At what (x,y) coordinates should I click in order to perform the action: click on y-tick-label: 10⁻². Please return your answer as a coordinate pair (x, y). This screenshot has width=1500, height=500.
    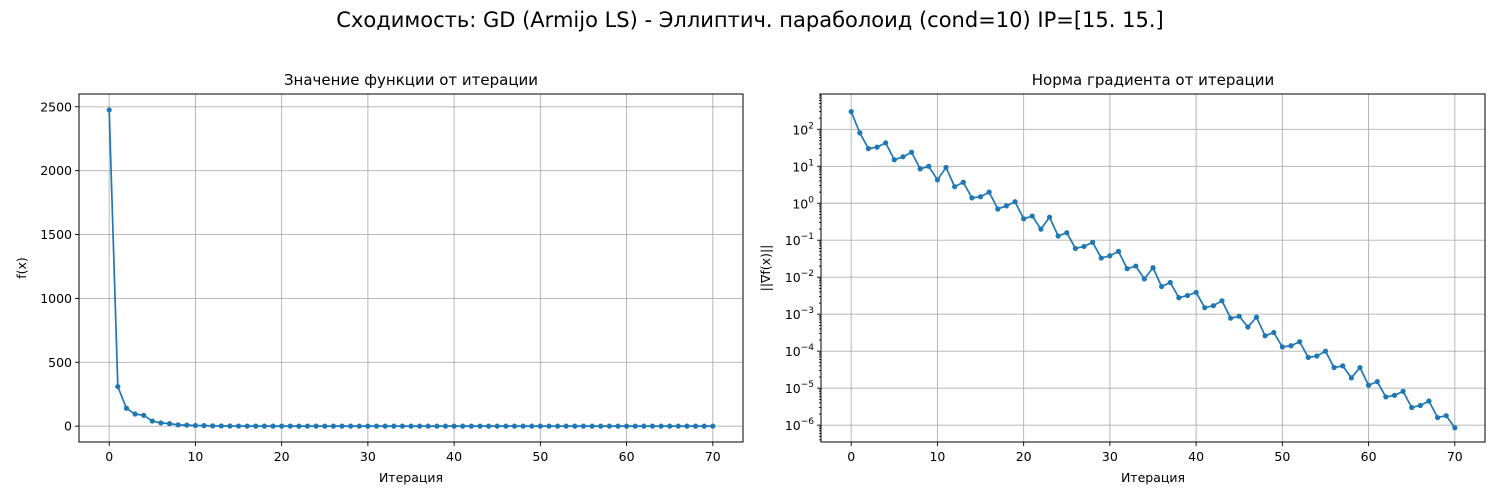
    Looking at the image, I should click on (799, 277).